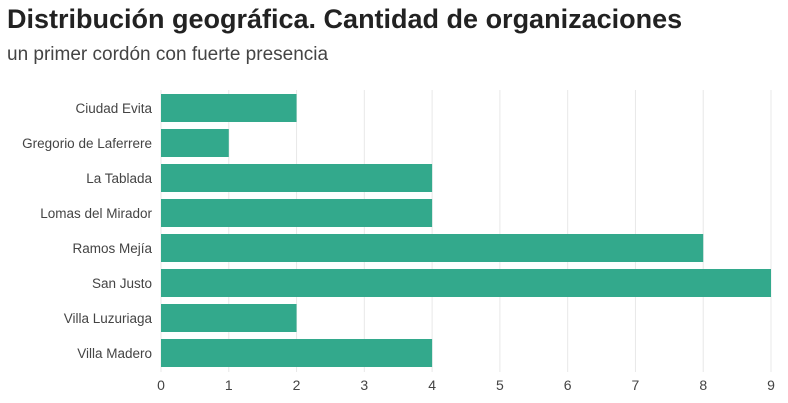 The width and height of the screenshot is (788, 403). I want to click on x-tick-label: 4, so click(432, 385).